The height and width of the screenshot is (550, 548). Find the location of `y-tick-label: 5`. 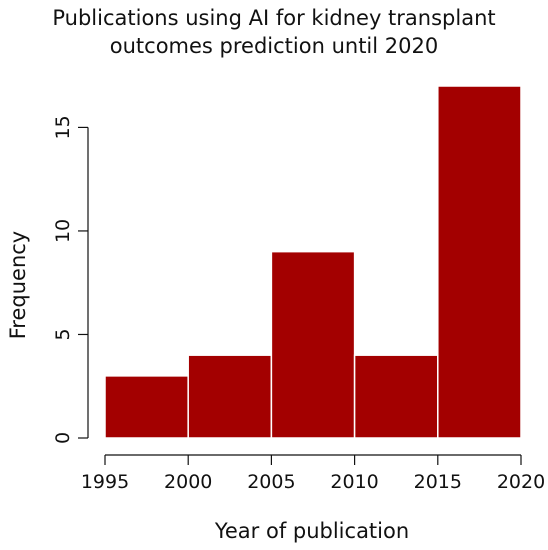

y-tick-label: 5 is located at coordinates (63, 334).